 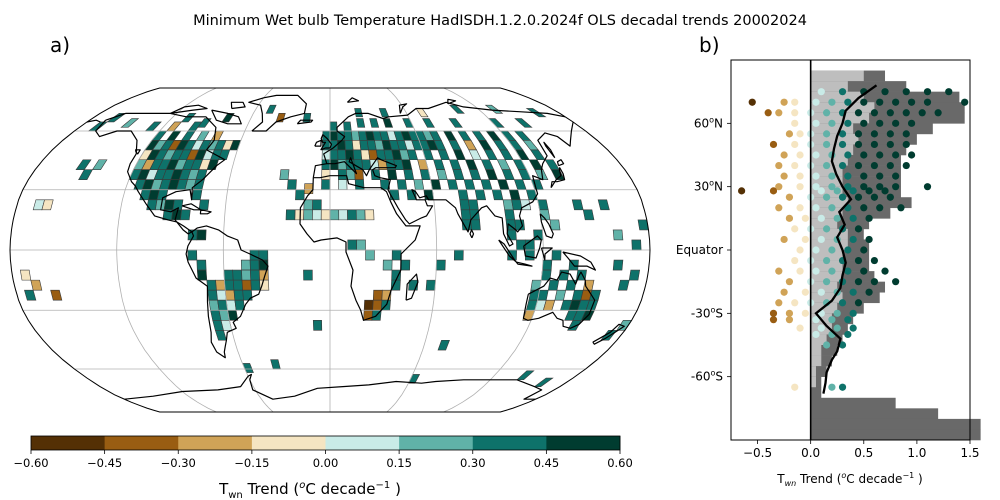 What do you see at coordinates (362, 443) in the screenshot?
I see `colorbar-segment` at bounding box center [362, 443].